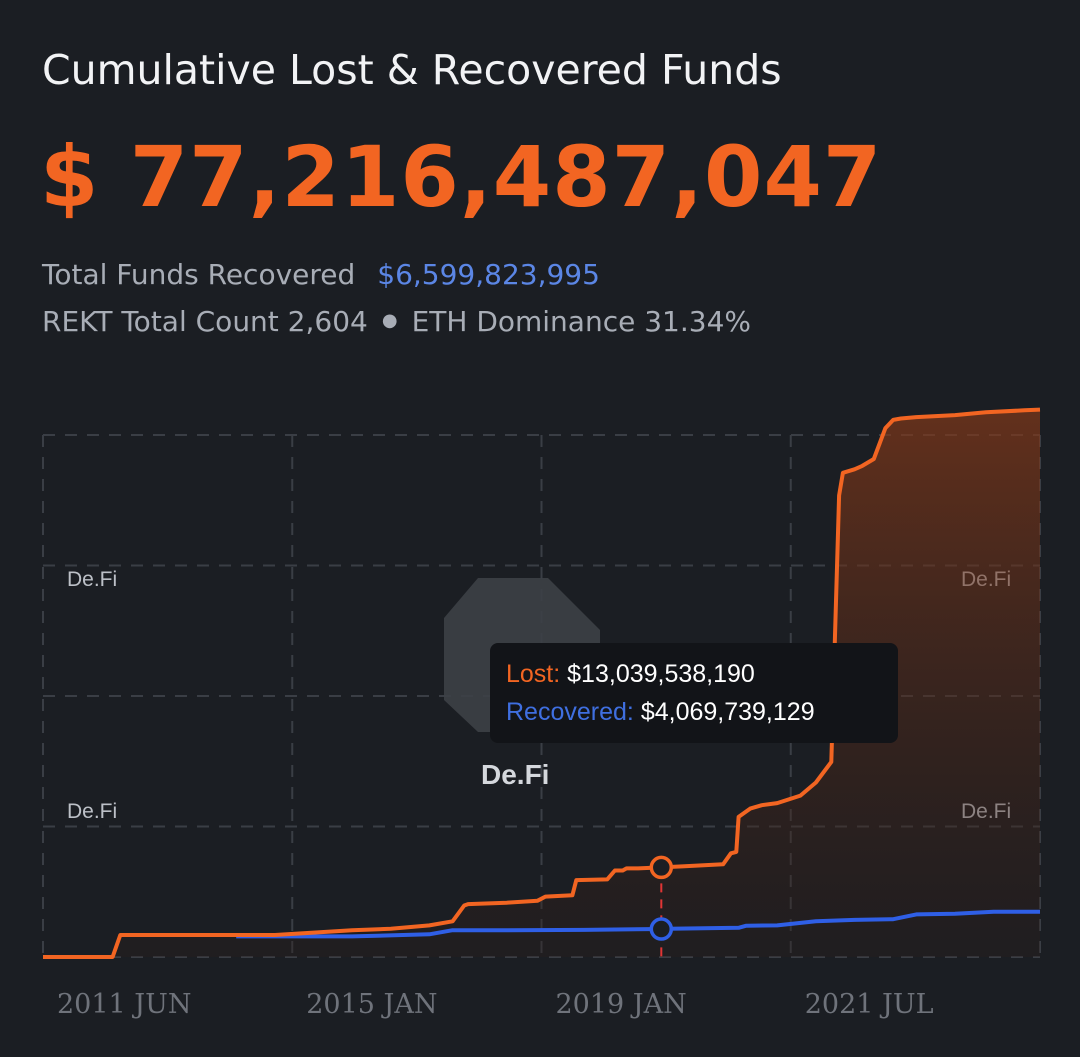  Describe the element at coordinates (515, 774) in the screenshot. I see `watermark-brand: De.Fi` at that location.